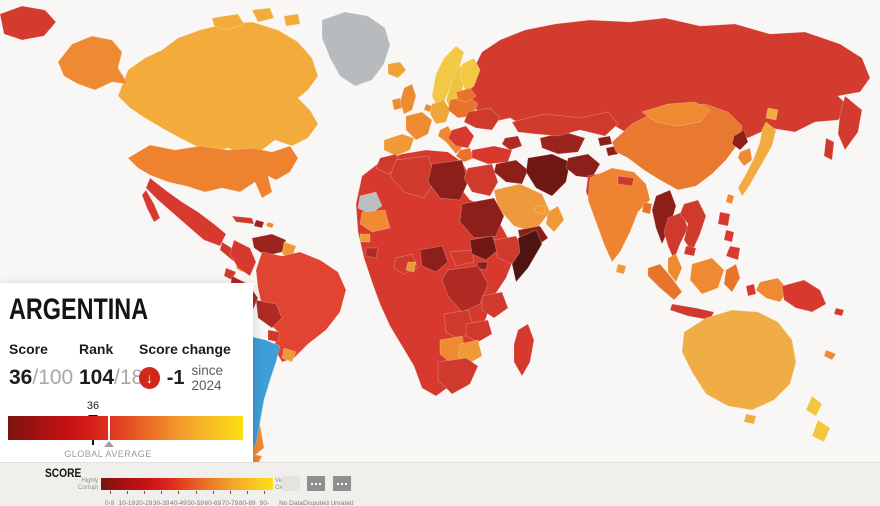 The height and width of the screenshot is (506, 880). Describe the element at coordinates (428, 108) in the screenshot. I see `country-benelux` at that location.